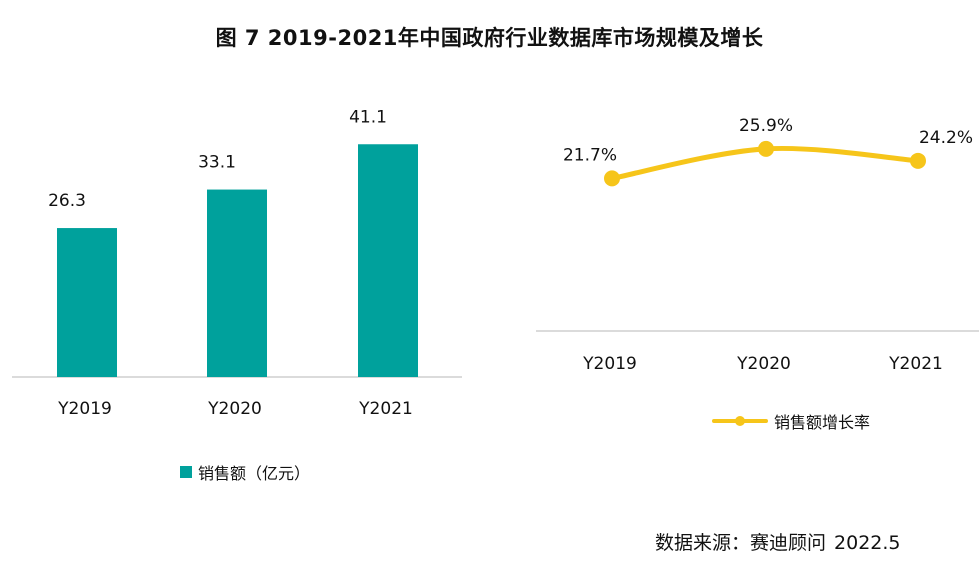 This screenshot has width=979, height=579. What do you see at coordinates (946, 138) in the screenshot?
I see `growth-value-label: 24.2%` at bounding box center [946, 138].